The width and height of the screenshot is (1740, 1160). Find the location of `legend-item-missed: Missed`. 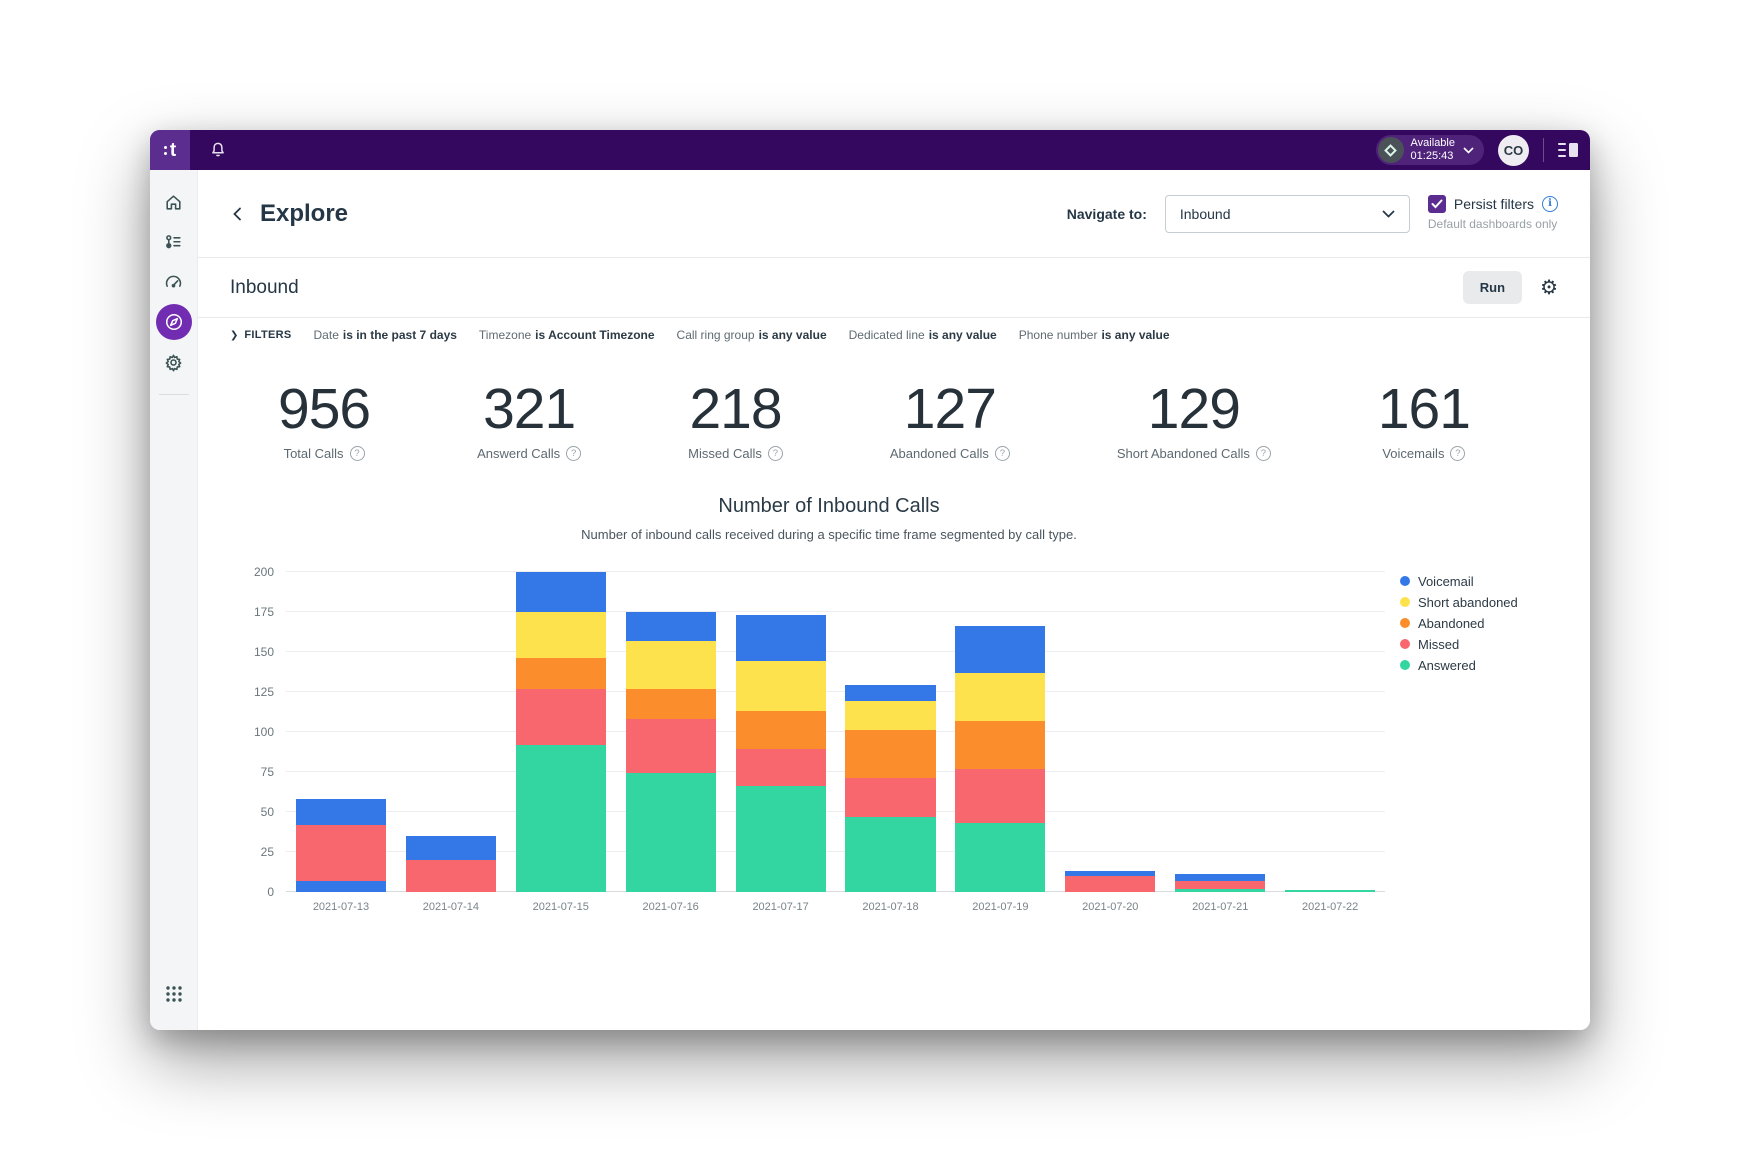

legend-item-missed: Missed is located at coordinates (1480, 644).